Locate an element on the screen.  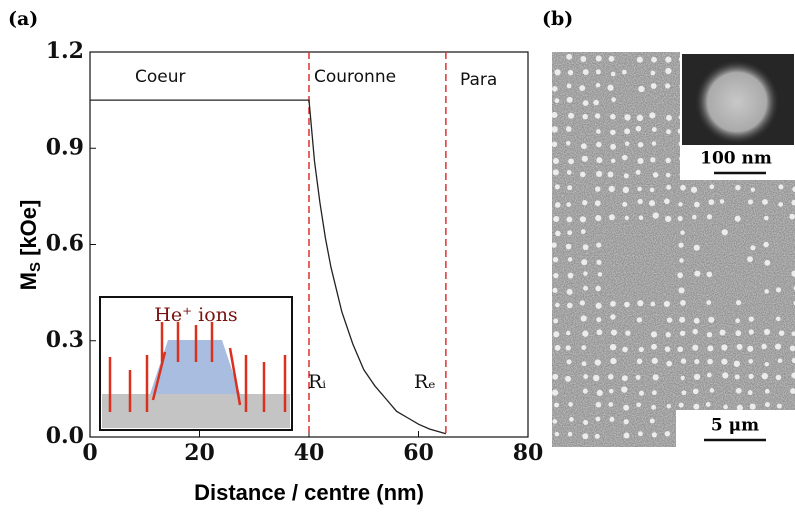
y-tick-label: 0.9 is located at coordinates (65, 147).